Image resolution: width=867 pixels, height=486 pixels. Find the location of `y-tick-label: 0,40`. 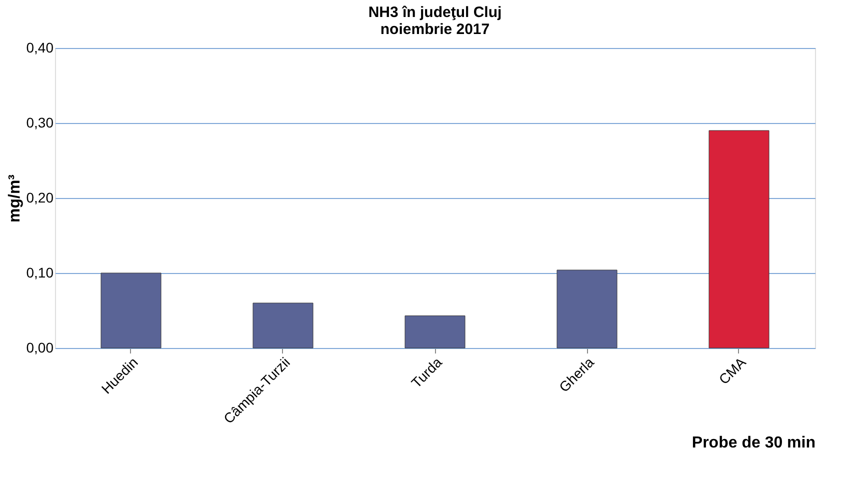

y-tick-label: 0,40 is located at coordinates (40, 48).